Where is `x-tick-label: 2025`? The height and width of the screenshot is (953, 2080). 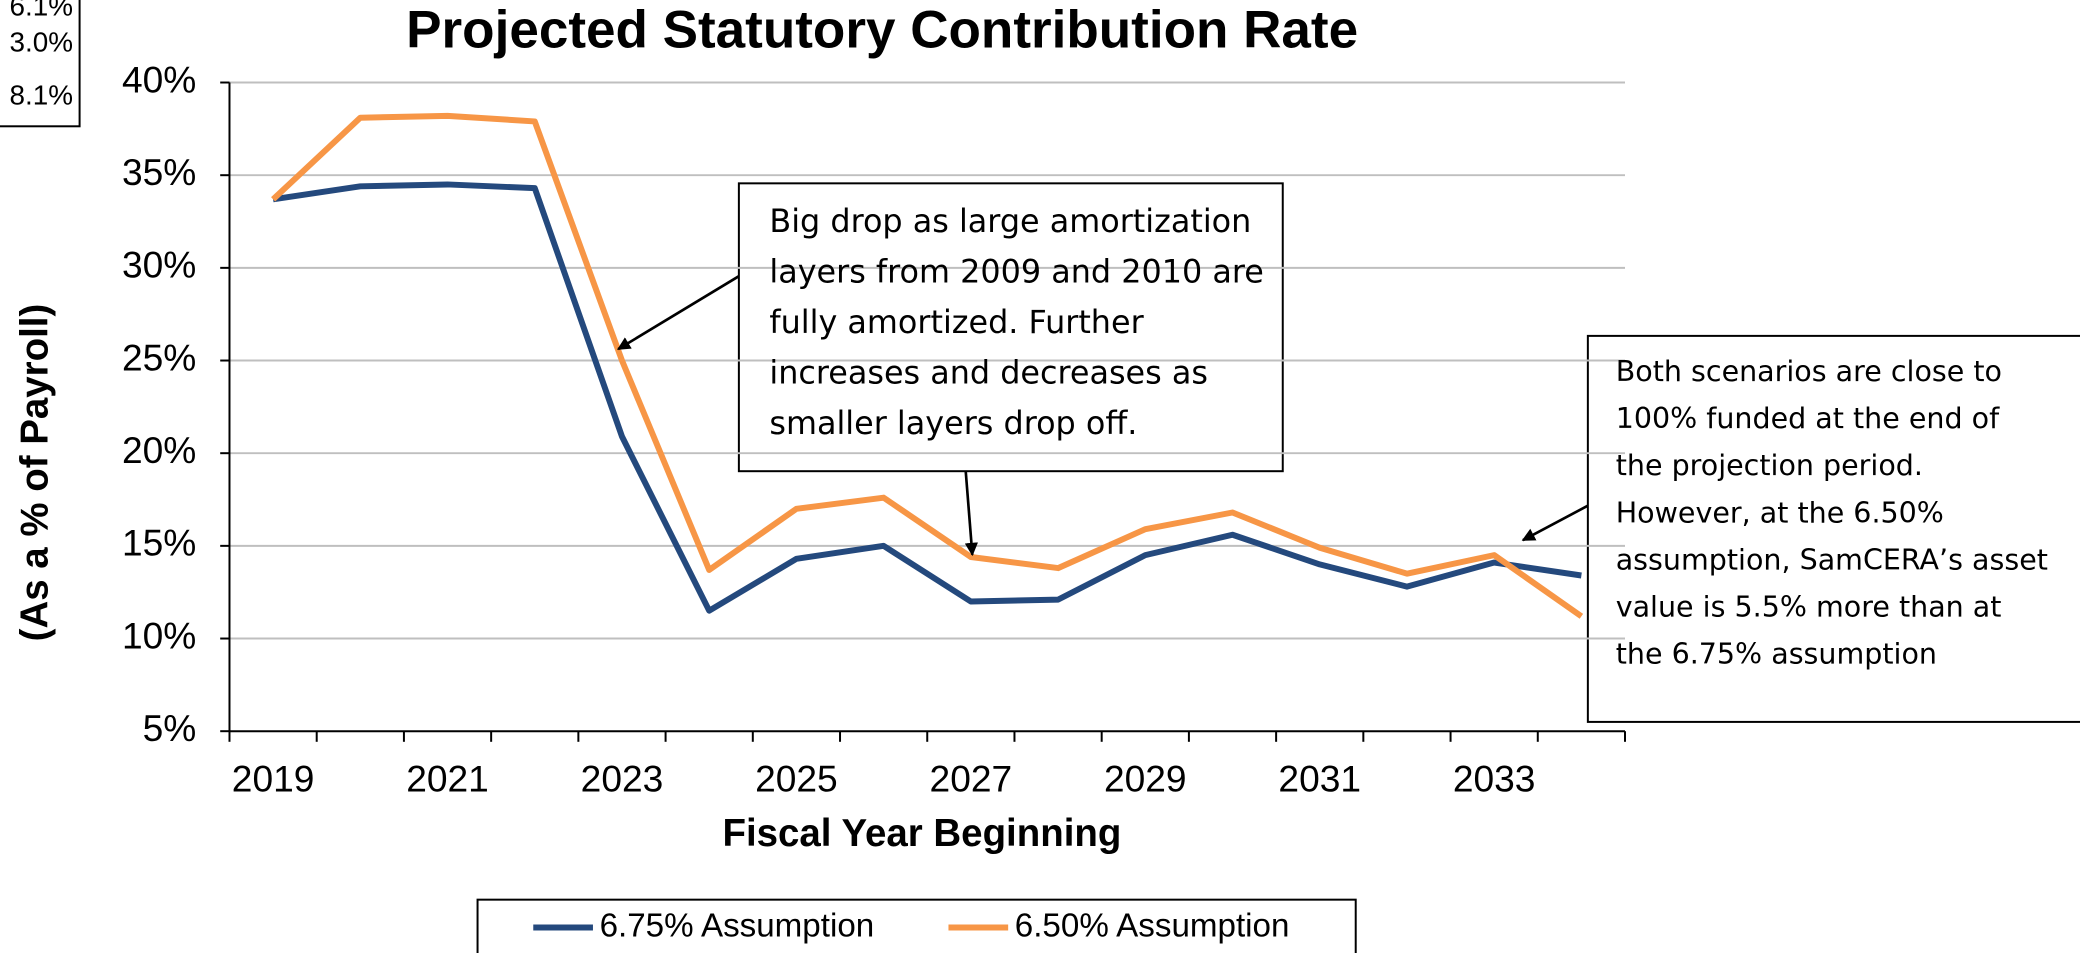 x-tick-label: 2025 is located at coordinates (796, 778).